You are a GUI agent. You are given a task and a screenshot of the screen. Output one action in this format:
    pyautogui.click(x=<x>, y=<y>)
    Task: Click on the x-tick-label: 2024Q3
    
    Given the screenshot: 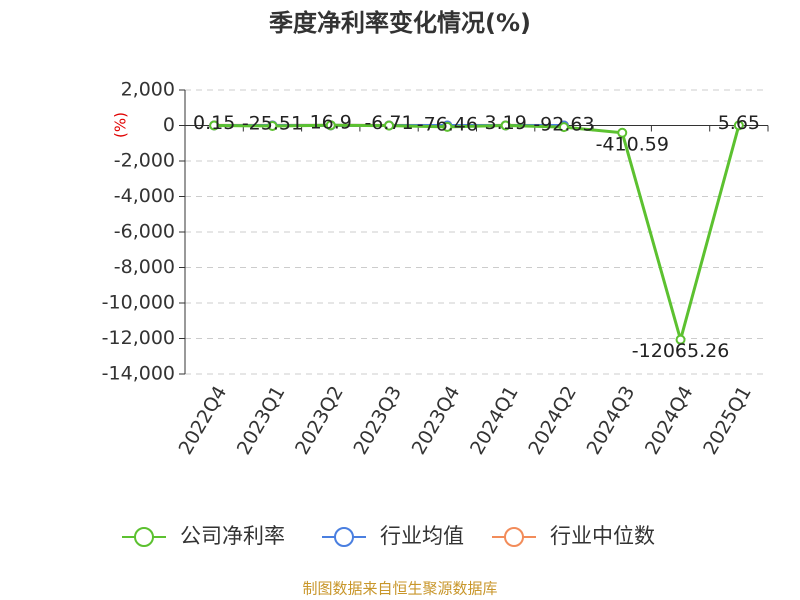 What is the action you would take?
    pyautogui.click(x=611, y=420)
    